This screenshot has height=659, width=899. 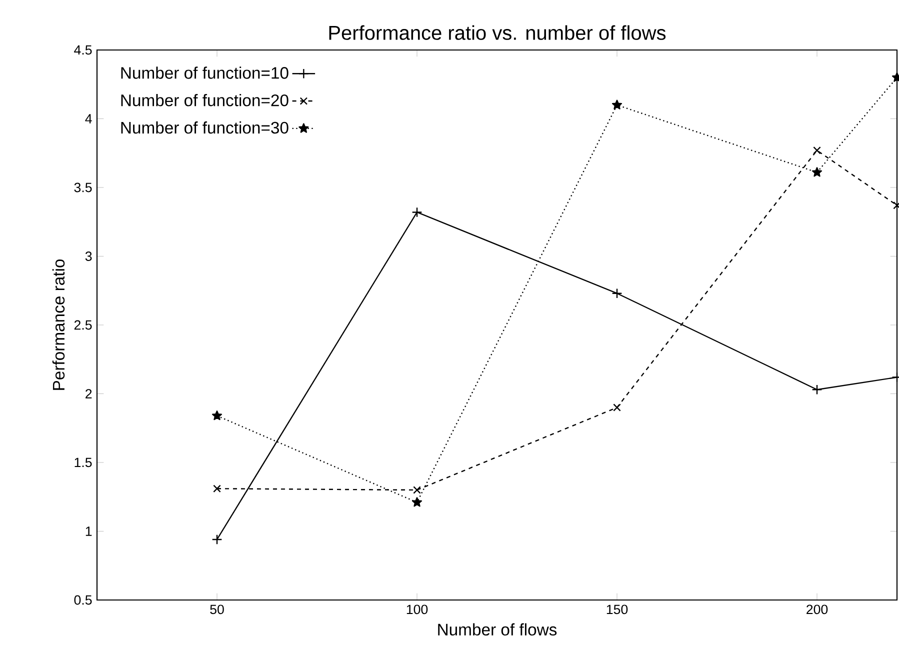 What do you see at coordinates (204, 72) in the screenshot?
I see `legend-label: Number of function=10` at bounding box center [204, 72].